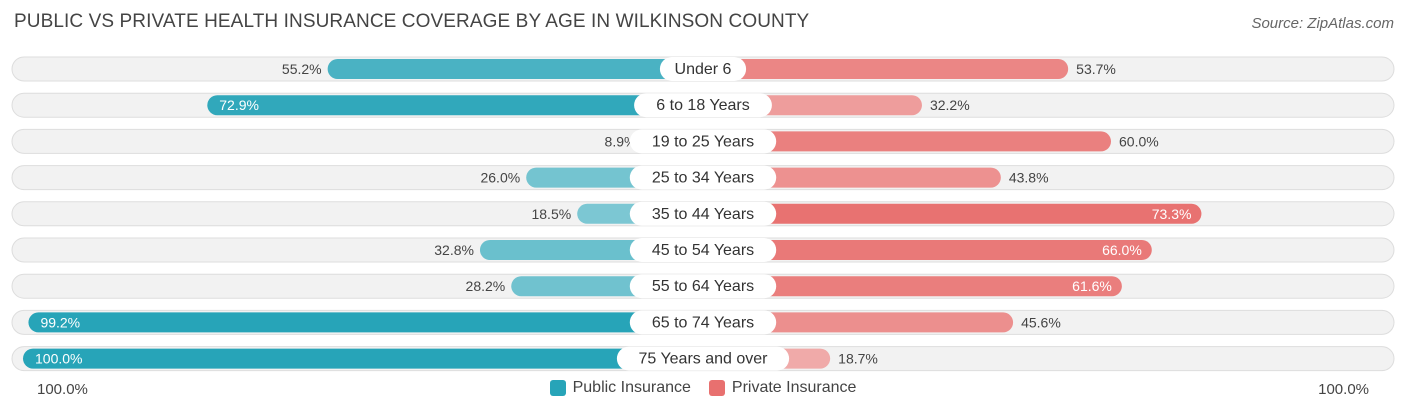 The image size is (1406, 414). I want to click on category-label: 6 to 18 Years, so click(702, 105).